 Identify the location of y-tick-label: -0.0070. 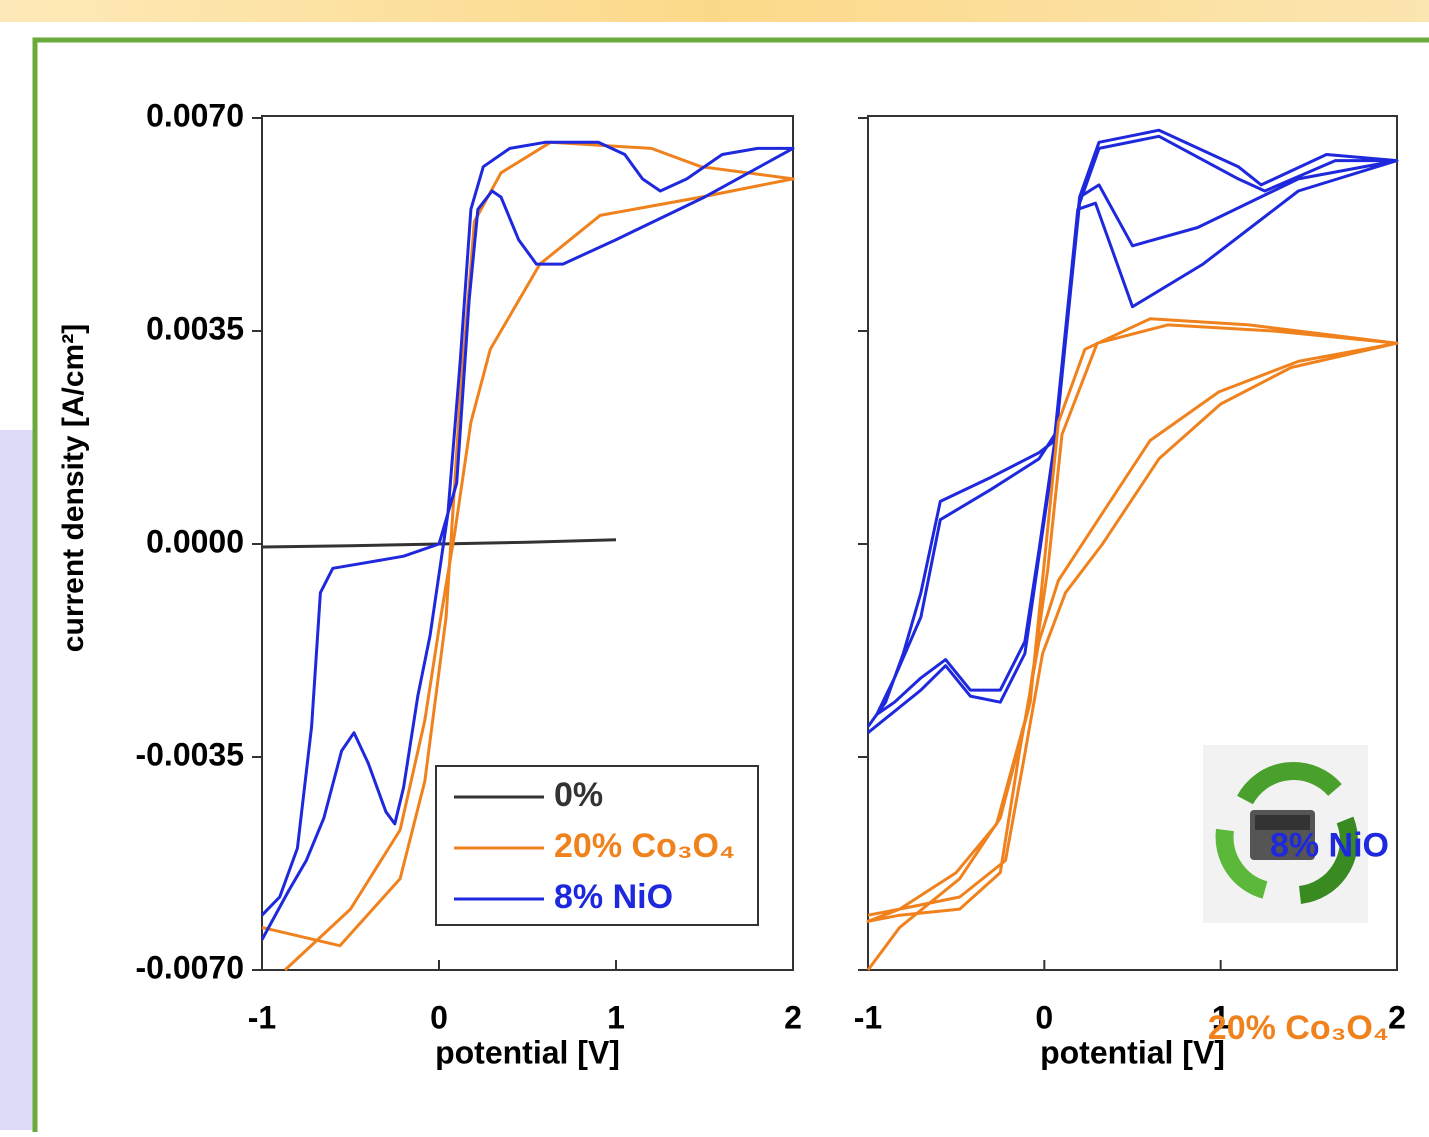
(189, 967).